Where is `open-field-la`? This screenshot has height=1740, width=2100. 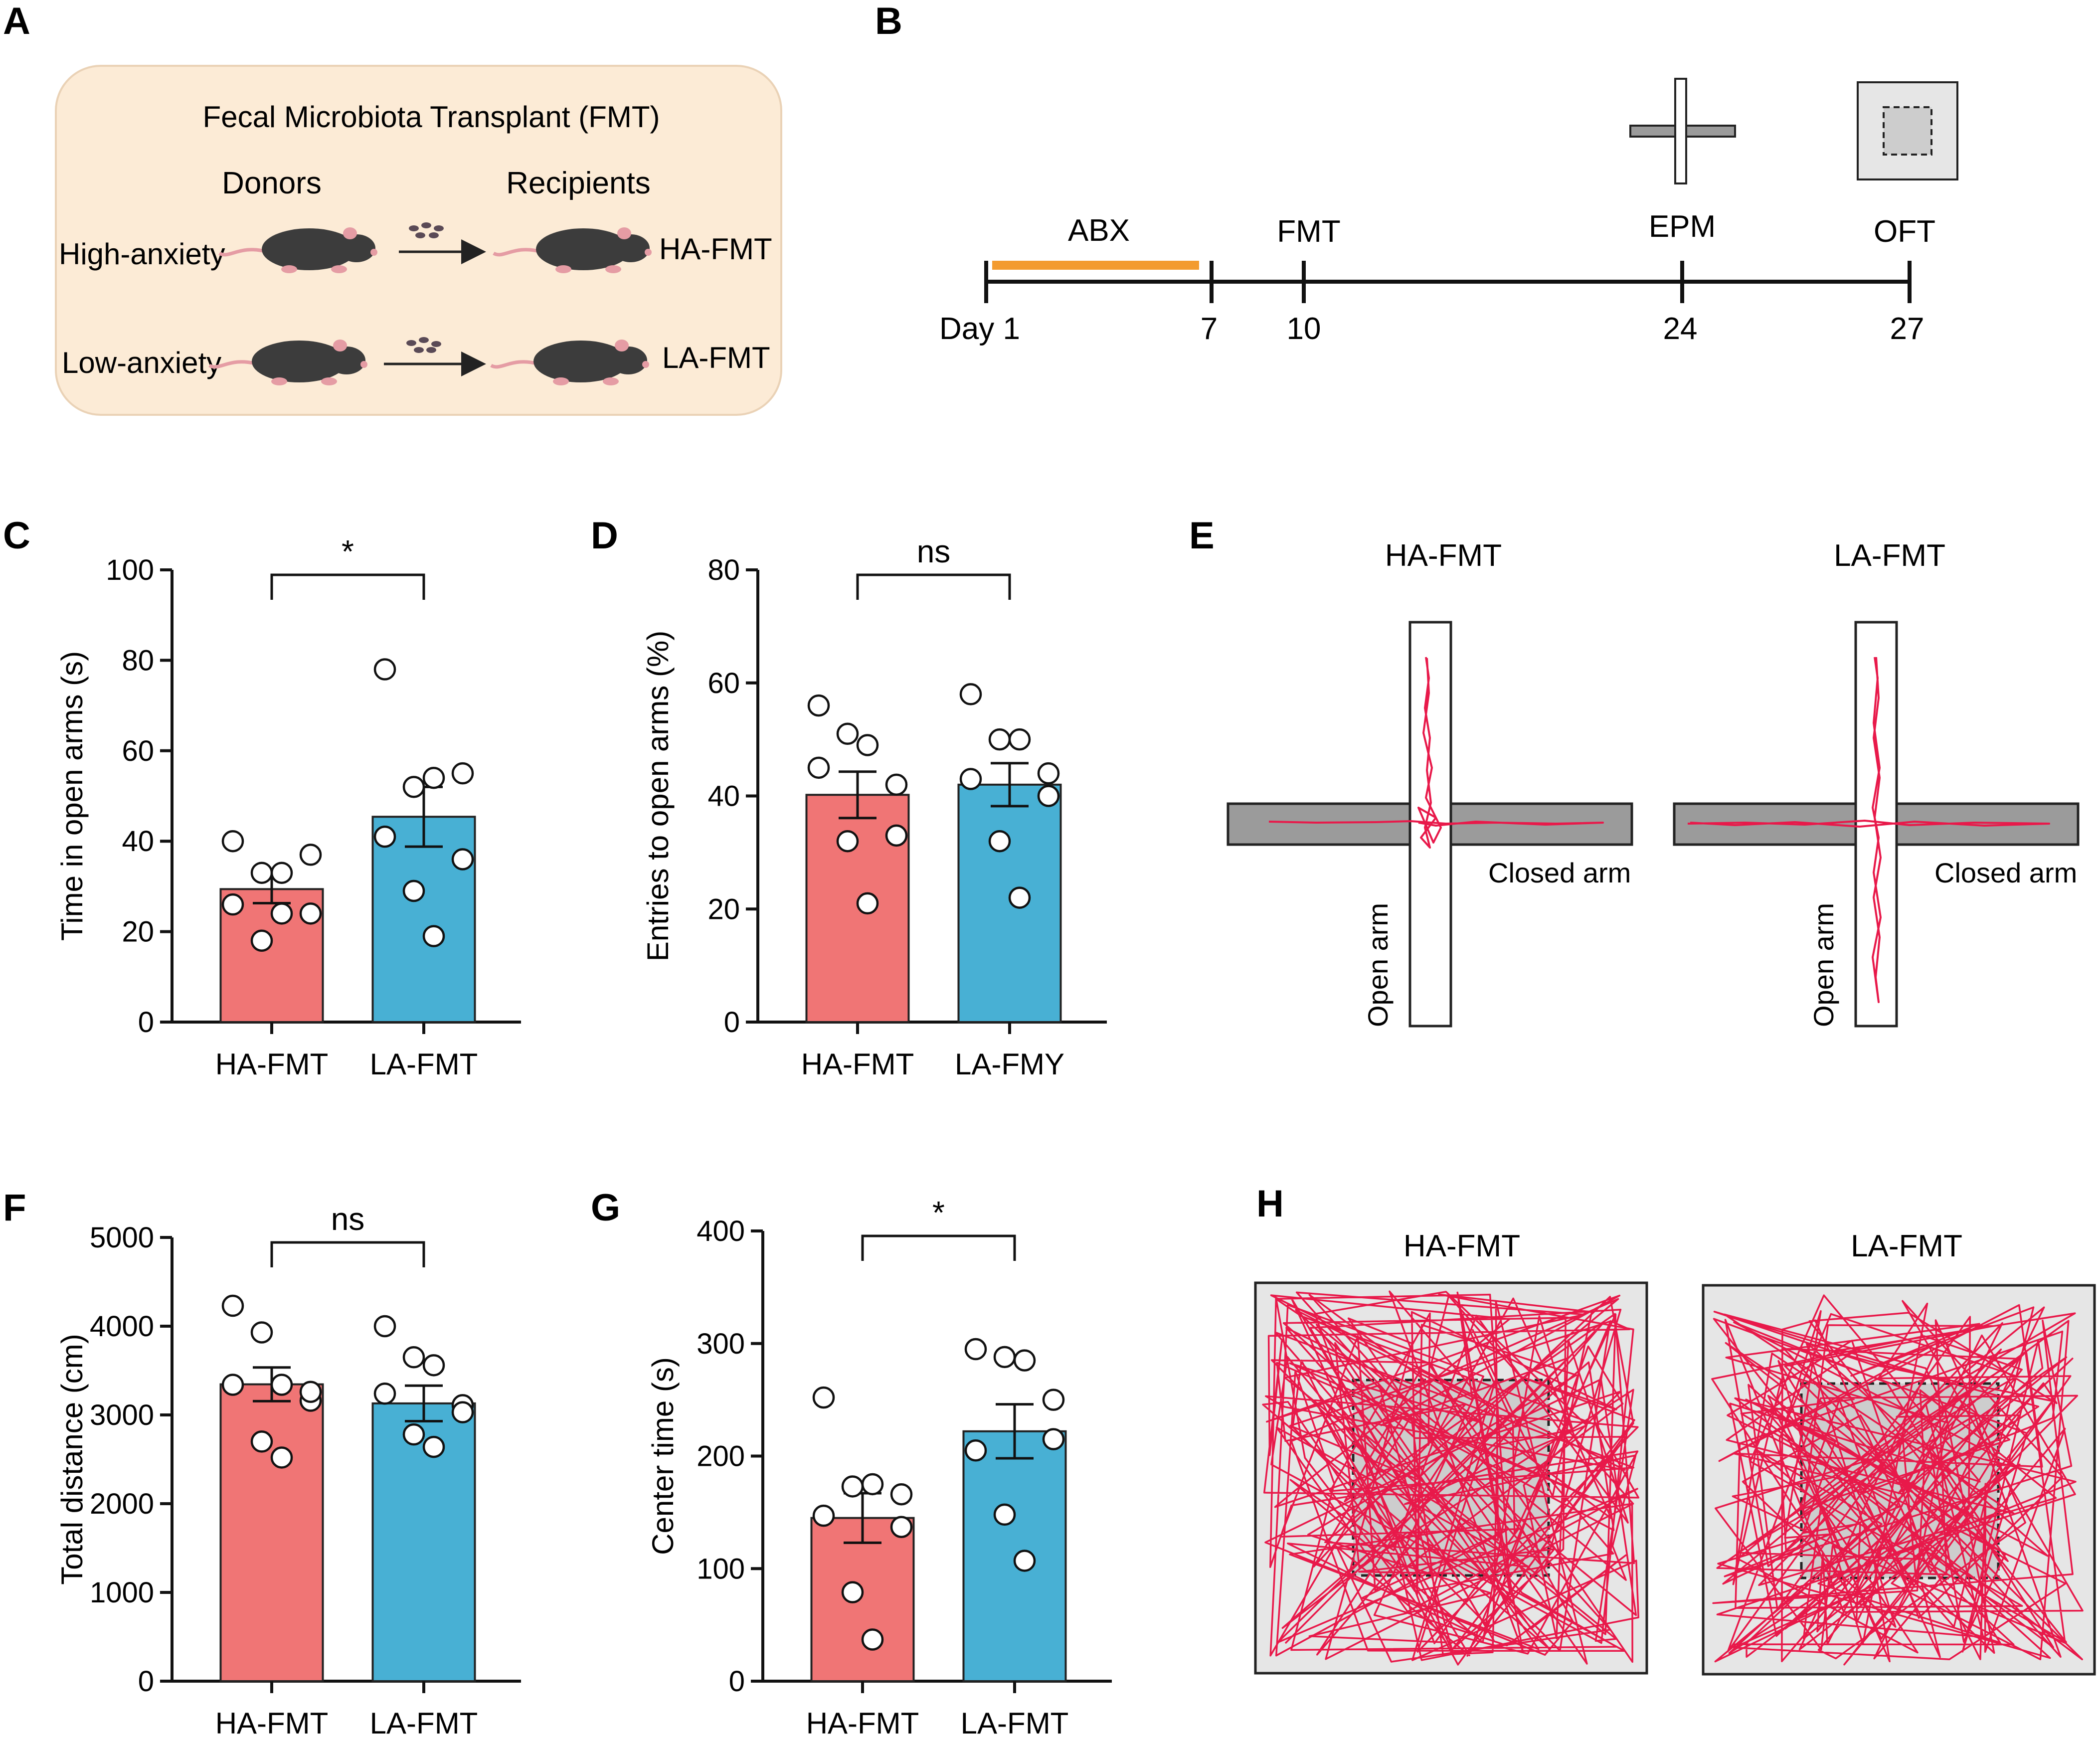 open-field-la is located at coordinates (1899, 1480).